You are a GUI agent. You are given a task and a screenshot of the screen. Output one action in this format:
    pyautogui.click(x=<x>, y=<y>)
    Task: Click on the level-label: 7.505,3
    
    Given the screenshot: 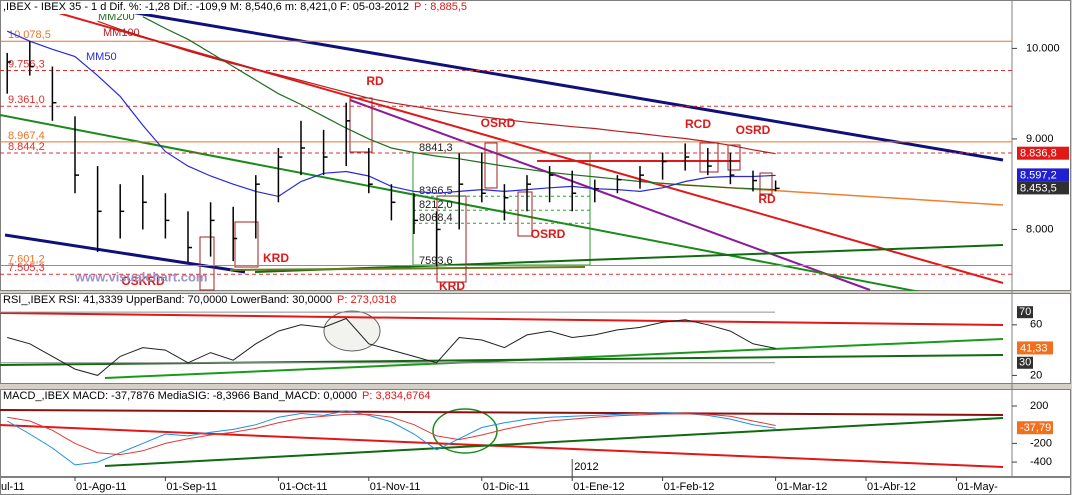 What is the action you would take?
    pyautogui.click(x=26, y=268)
    